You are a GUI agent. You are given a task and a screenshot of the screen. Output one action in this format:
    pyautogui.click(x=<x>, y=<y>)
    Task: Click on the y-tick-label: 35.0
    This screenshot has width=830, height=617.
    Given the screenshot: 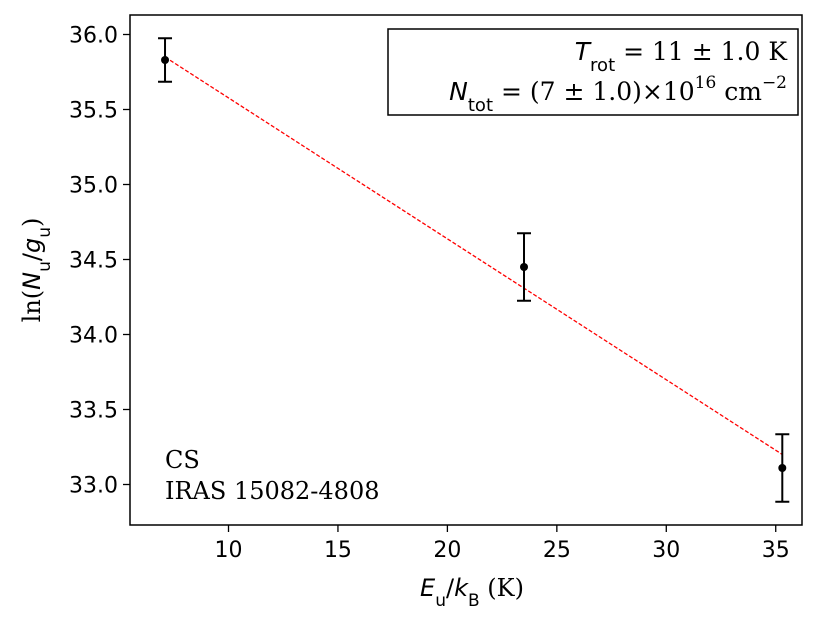 What is the action you would take?
    pyautogui.click(x=93, y=186)
    